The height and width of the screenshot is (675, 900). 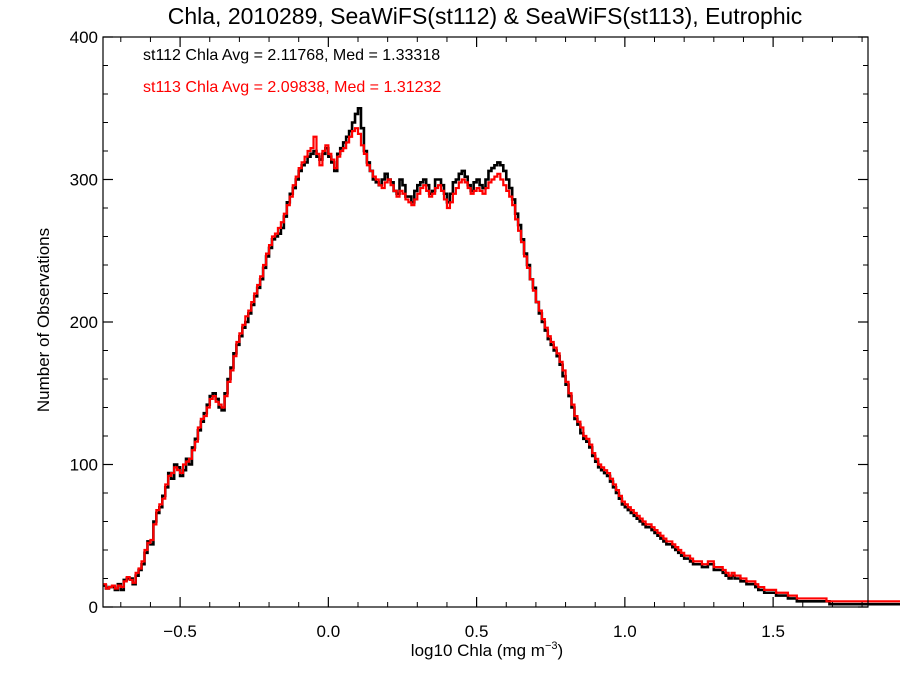 What do you see at coordinates (773, 631) in the screenshot?
I see `x-tick-label: 1.5` at bounding box center [773, 631].